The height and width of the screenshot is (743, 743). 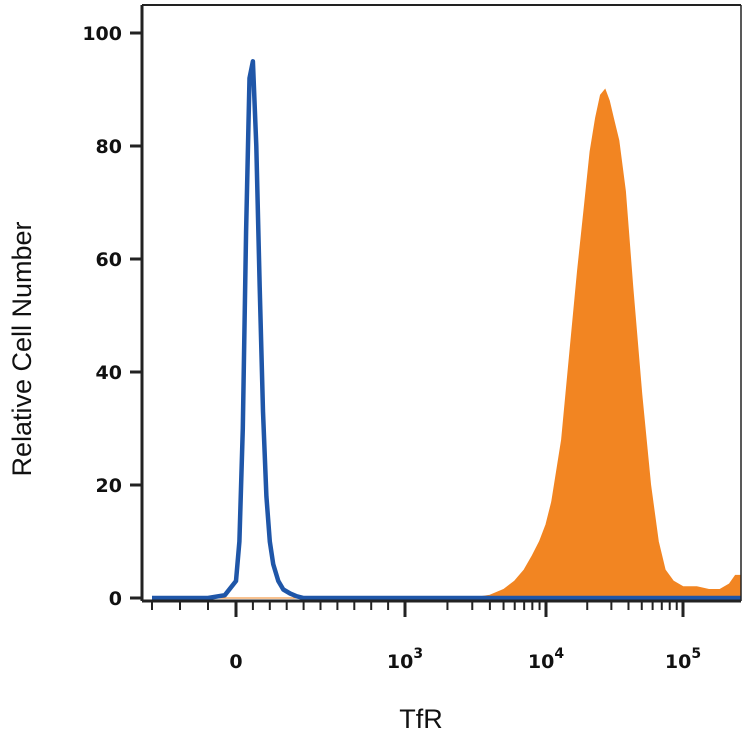 I want to click on x-tick-label: 10⁴, so click(x=546, y=659).